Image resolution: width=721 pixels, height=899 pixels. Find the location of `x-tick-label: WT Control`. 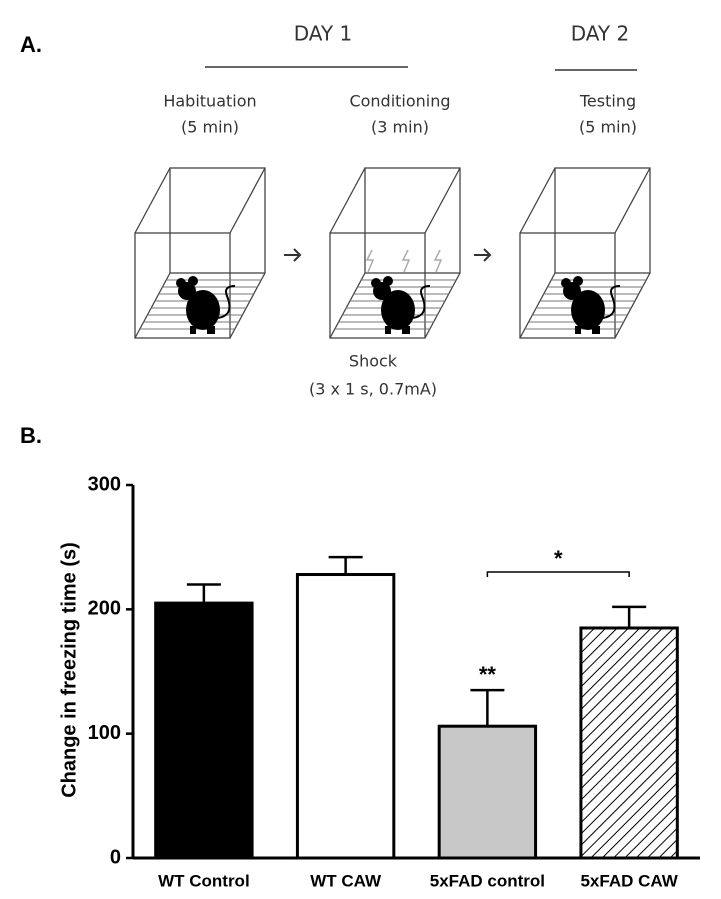

x-tick-label: WT Control is located at coordinates (204, 880).